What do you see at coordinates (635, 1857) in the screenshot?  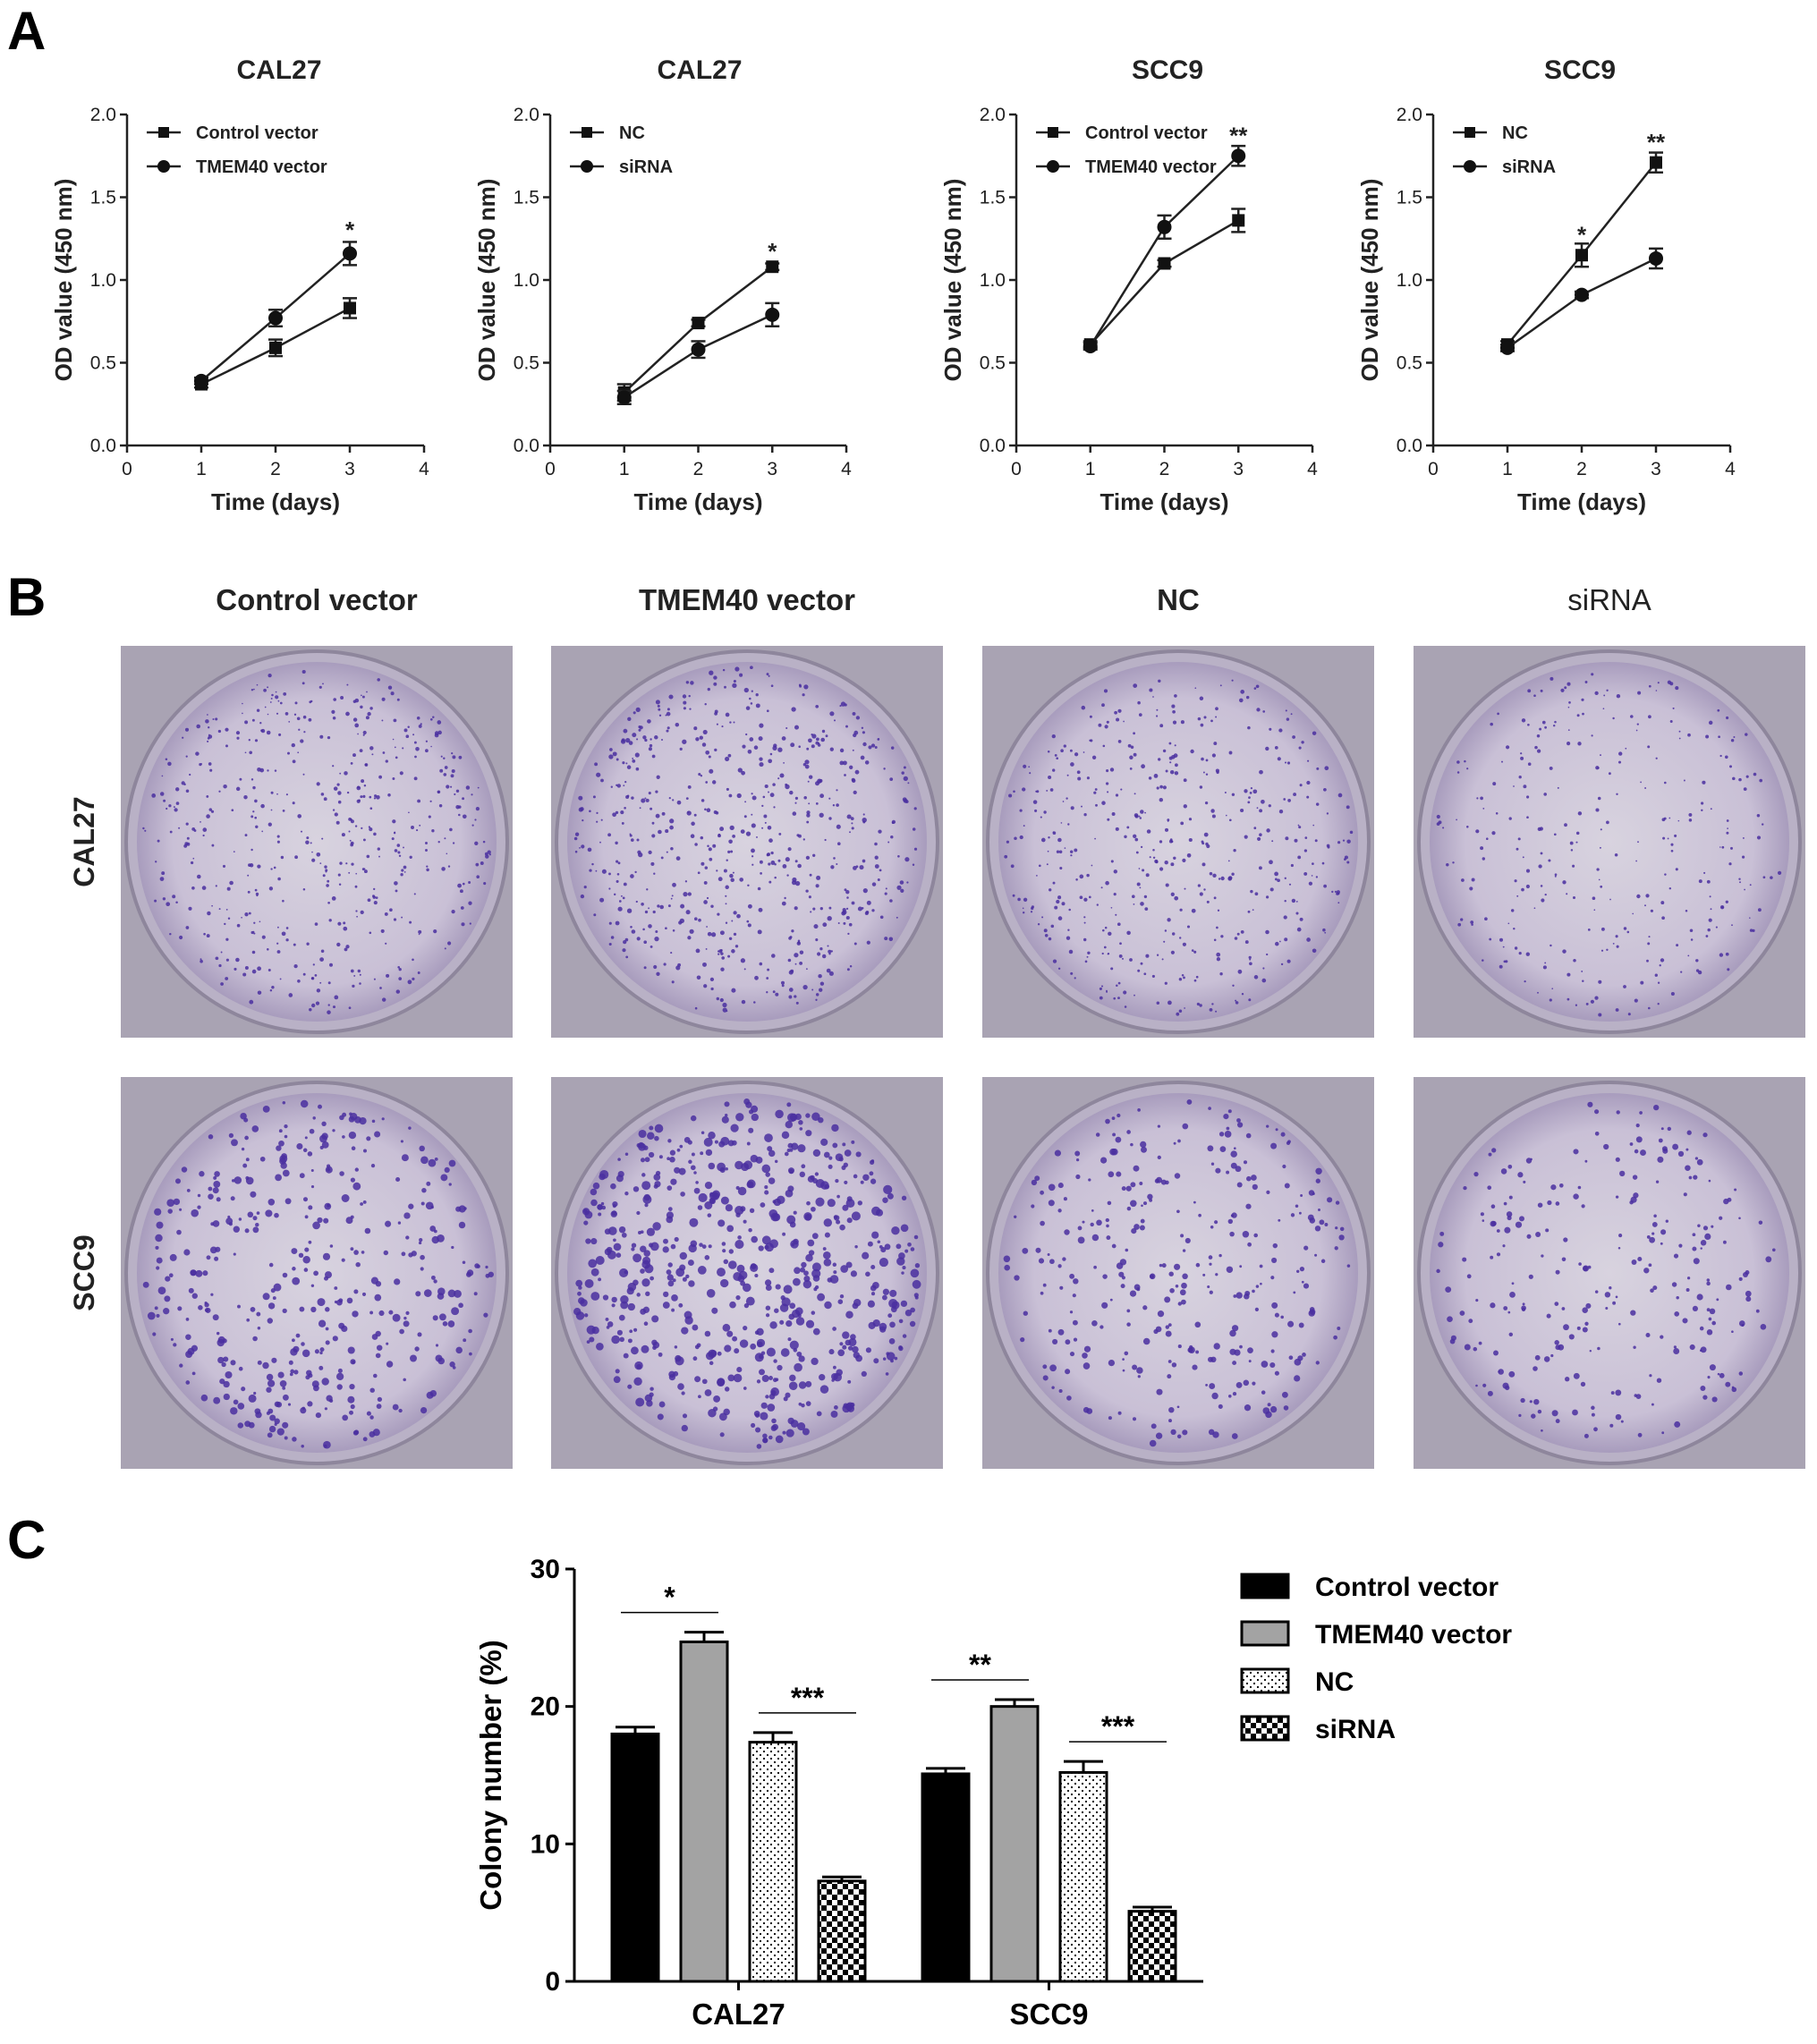 I see `bar-cal27-control-vector` at bounding box center [635, 1857].